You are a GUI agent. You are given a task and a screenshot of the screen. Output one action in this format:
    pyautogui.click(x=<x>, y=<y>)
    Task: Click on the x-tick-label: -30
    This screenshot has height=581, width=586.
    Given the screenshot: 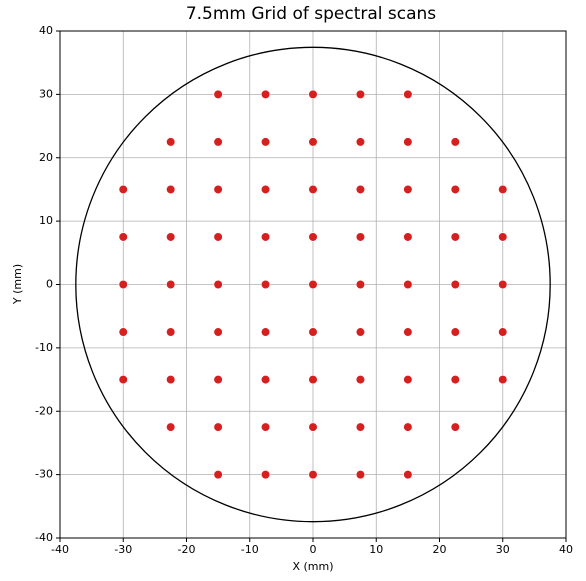 What is the action you would take?
    pyautogui.click(x=123, y=549)
    